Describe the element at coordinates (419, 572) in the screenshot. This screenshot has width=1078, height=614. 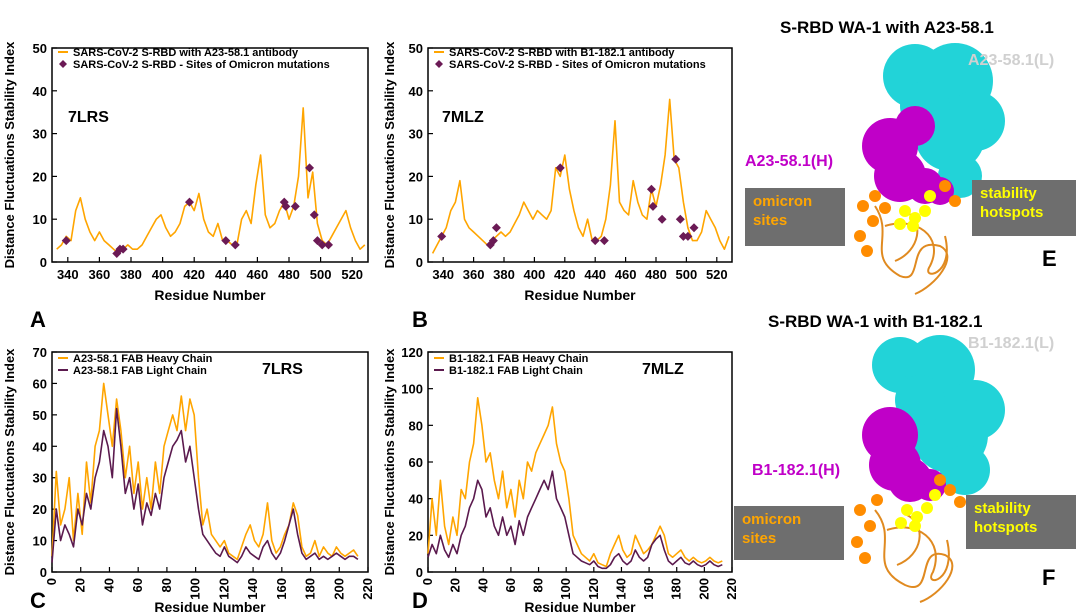
I see `chart-d-y-tick-label: 0` at that location.